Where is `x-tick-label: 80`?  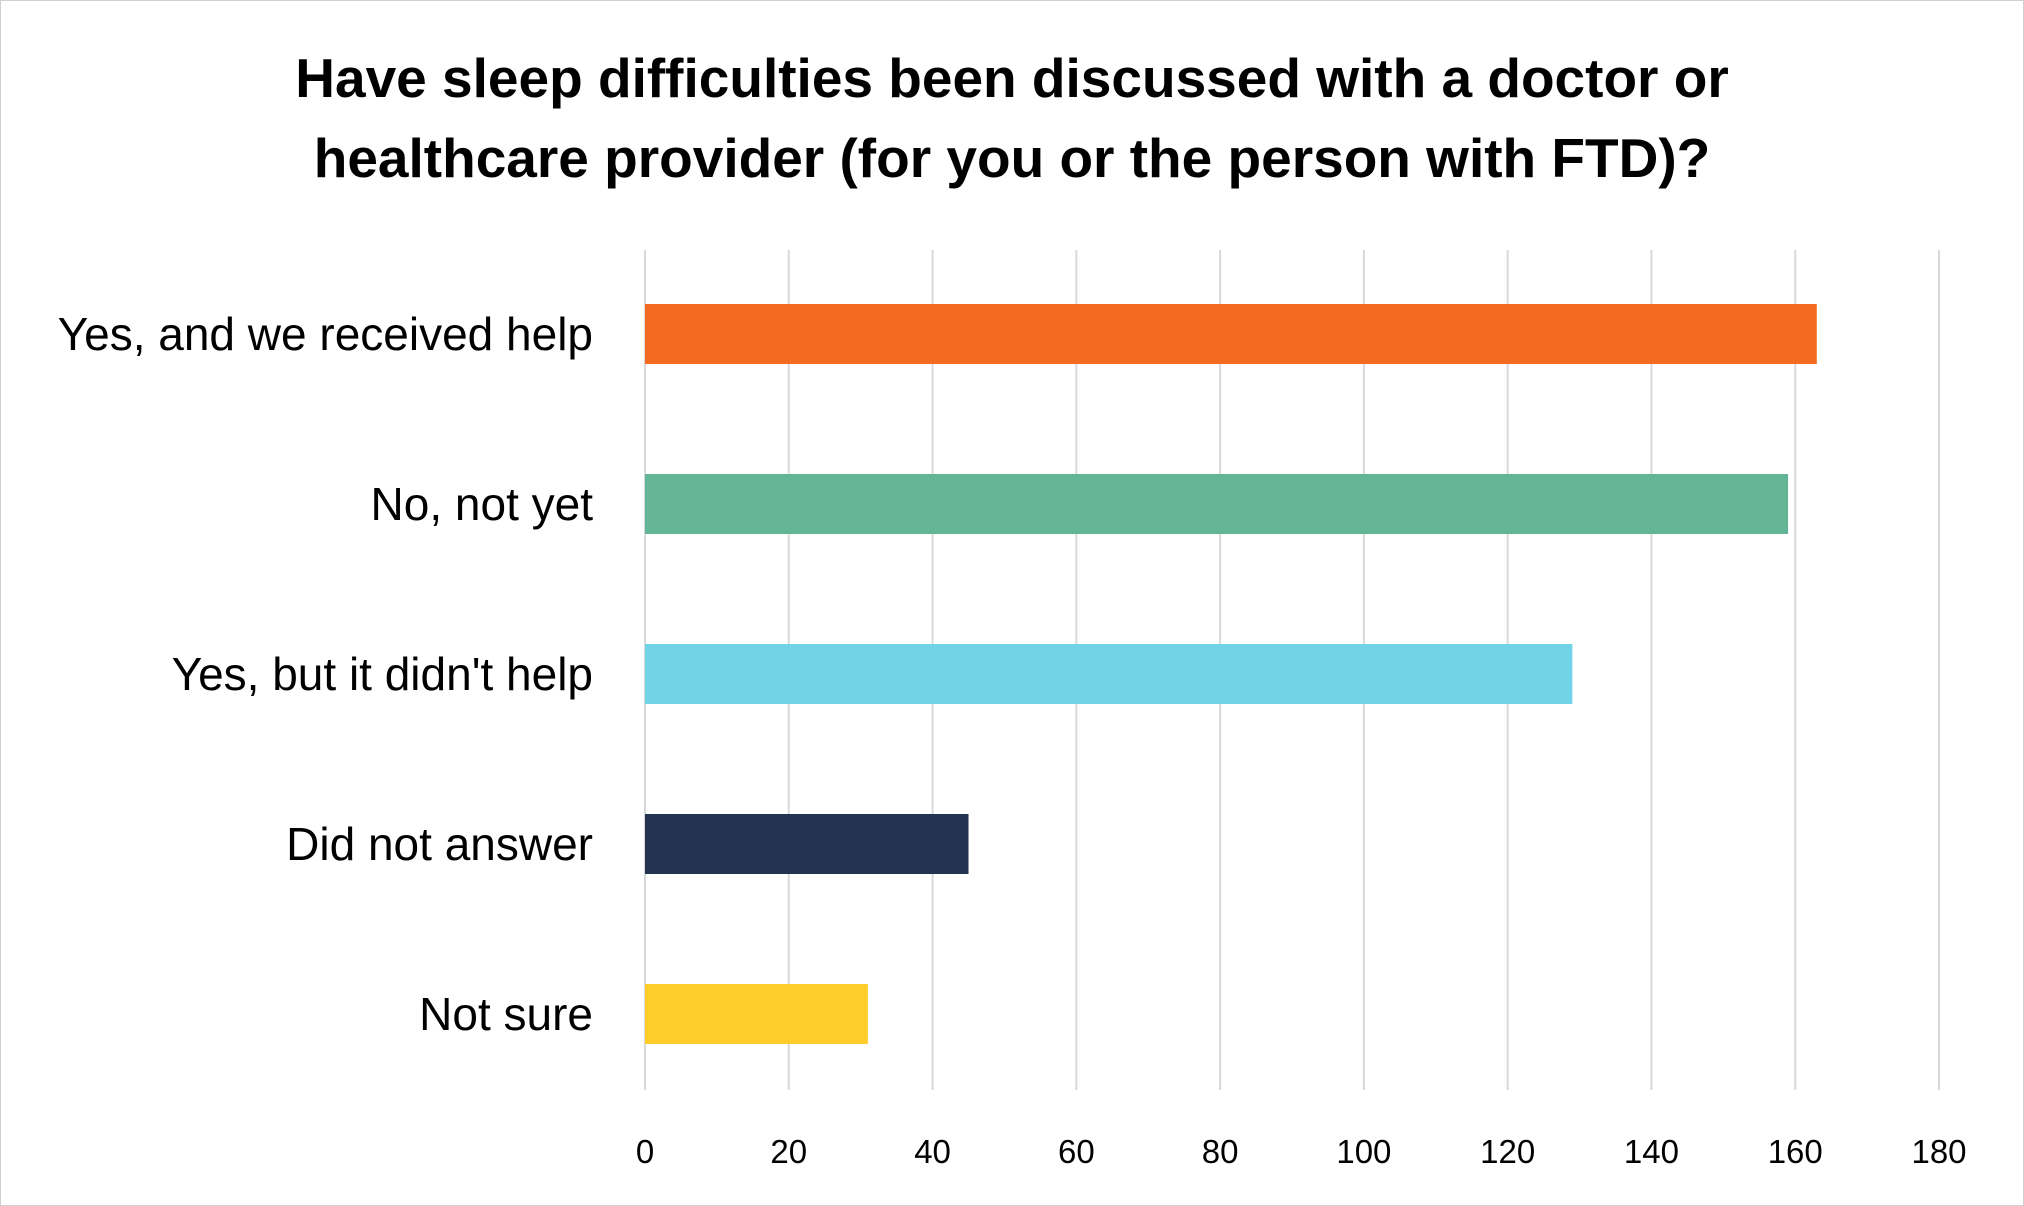
x-tick-label: 80 is located at coordinates (1220, 1151).